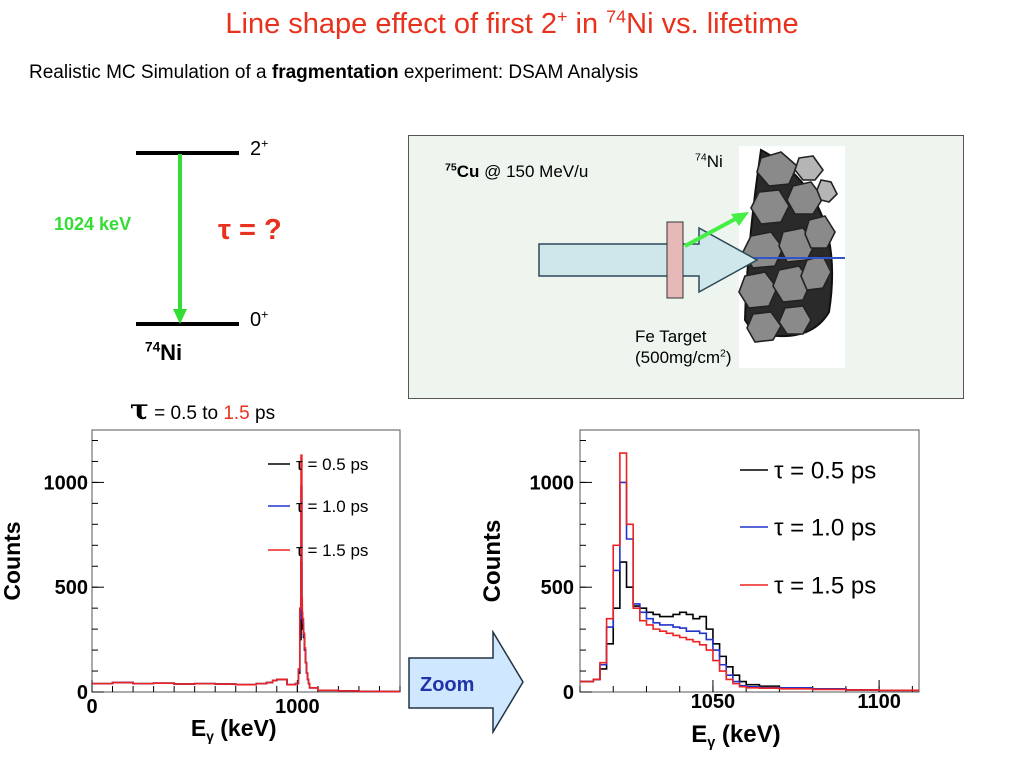  I want to click on title-text-1: Line shape effect of first 2, so click(391, 24).